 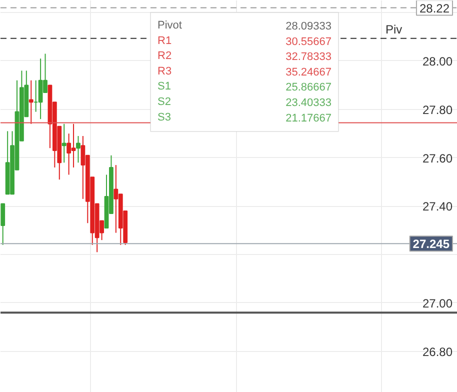 What do you see at coordinates (309, 118) in the screenshot?
I see `annotation: 21.17667` at bounding box center [309, 118].